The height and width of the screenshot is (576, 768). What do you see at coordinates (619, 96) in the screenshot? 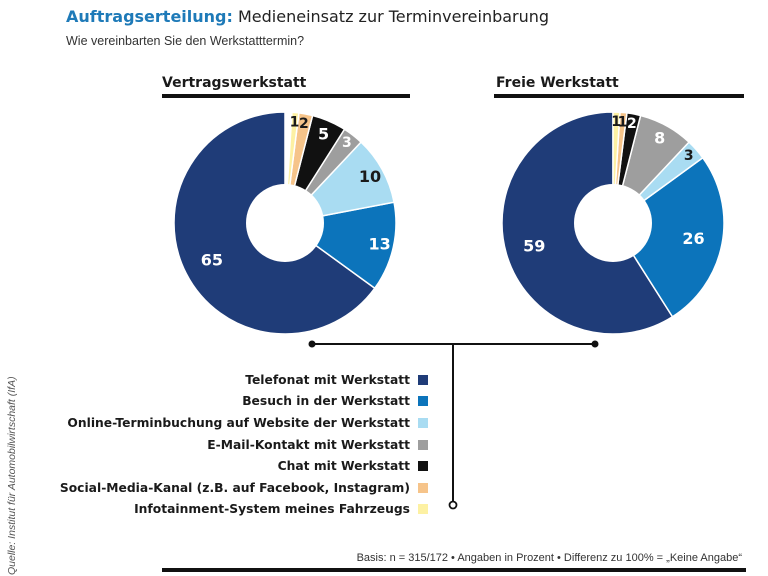
I see `donut-title-rule-right` at bounding box center [619, 96].